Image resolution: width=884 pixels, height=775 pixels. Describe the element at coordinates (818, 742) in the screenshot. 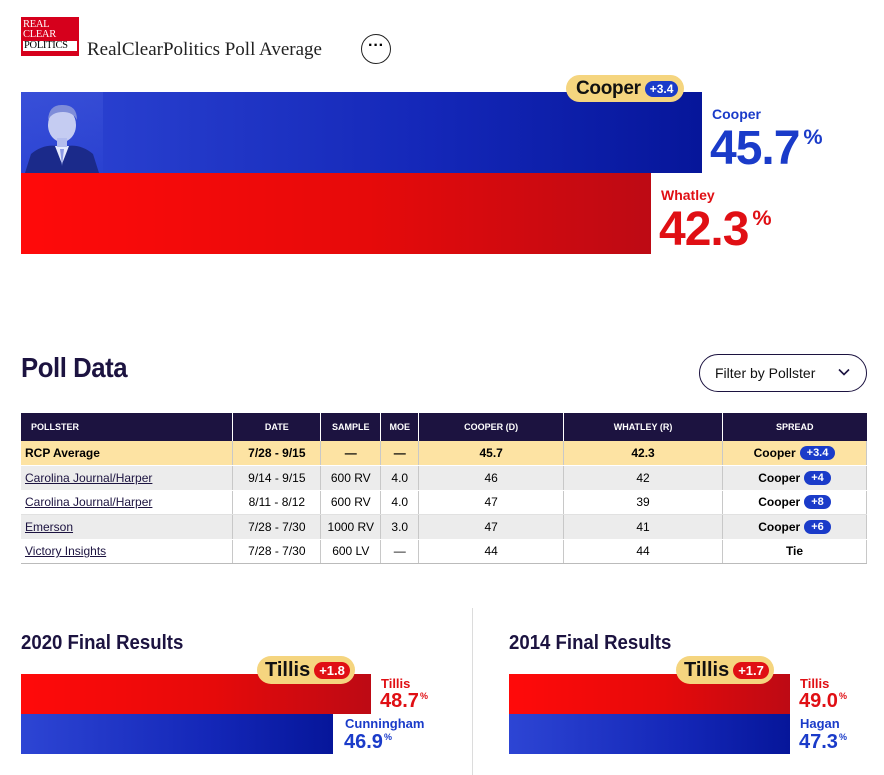

I see `hagan-2014-number: 47.3` at that location.